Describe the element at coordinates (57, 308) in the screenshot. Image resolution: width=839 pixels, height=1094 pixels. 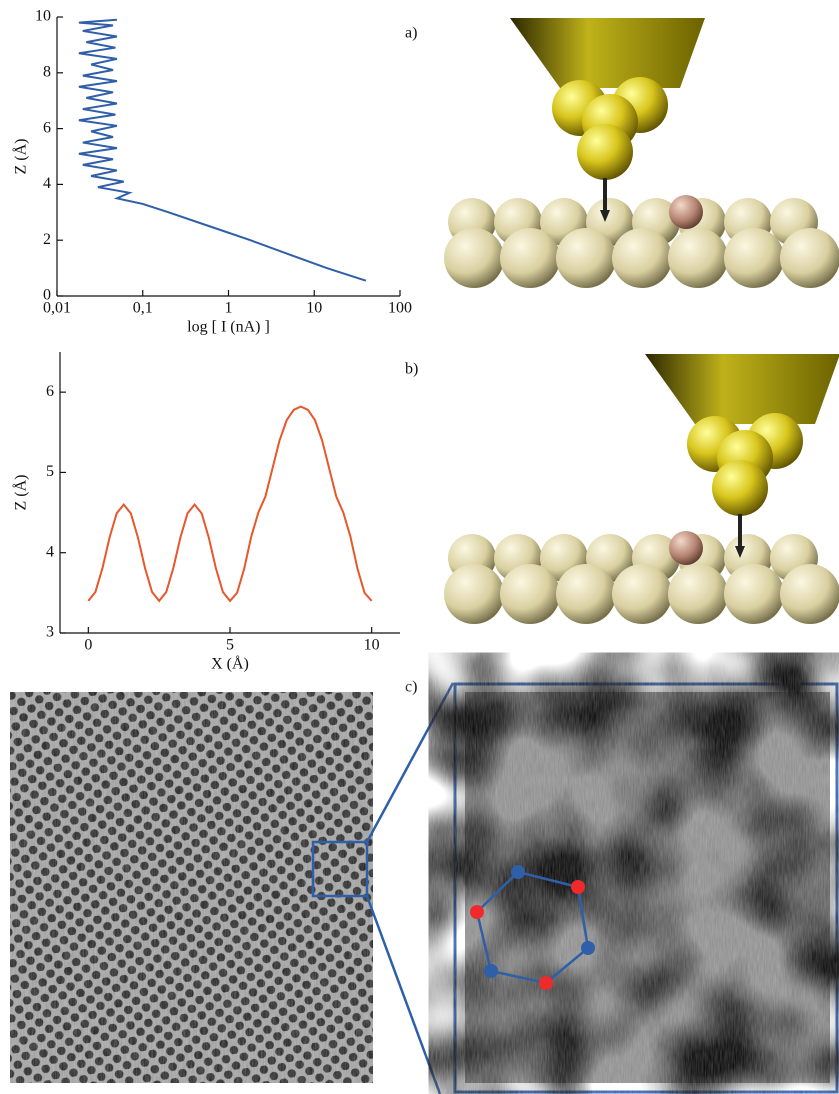
I see `x-tick-label: 0,01` at that location.